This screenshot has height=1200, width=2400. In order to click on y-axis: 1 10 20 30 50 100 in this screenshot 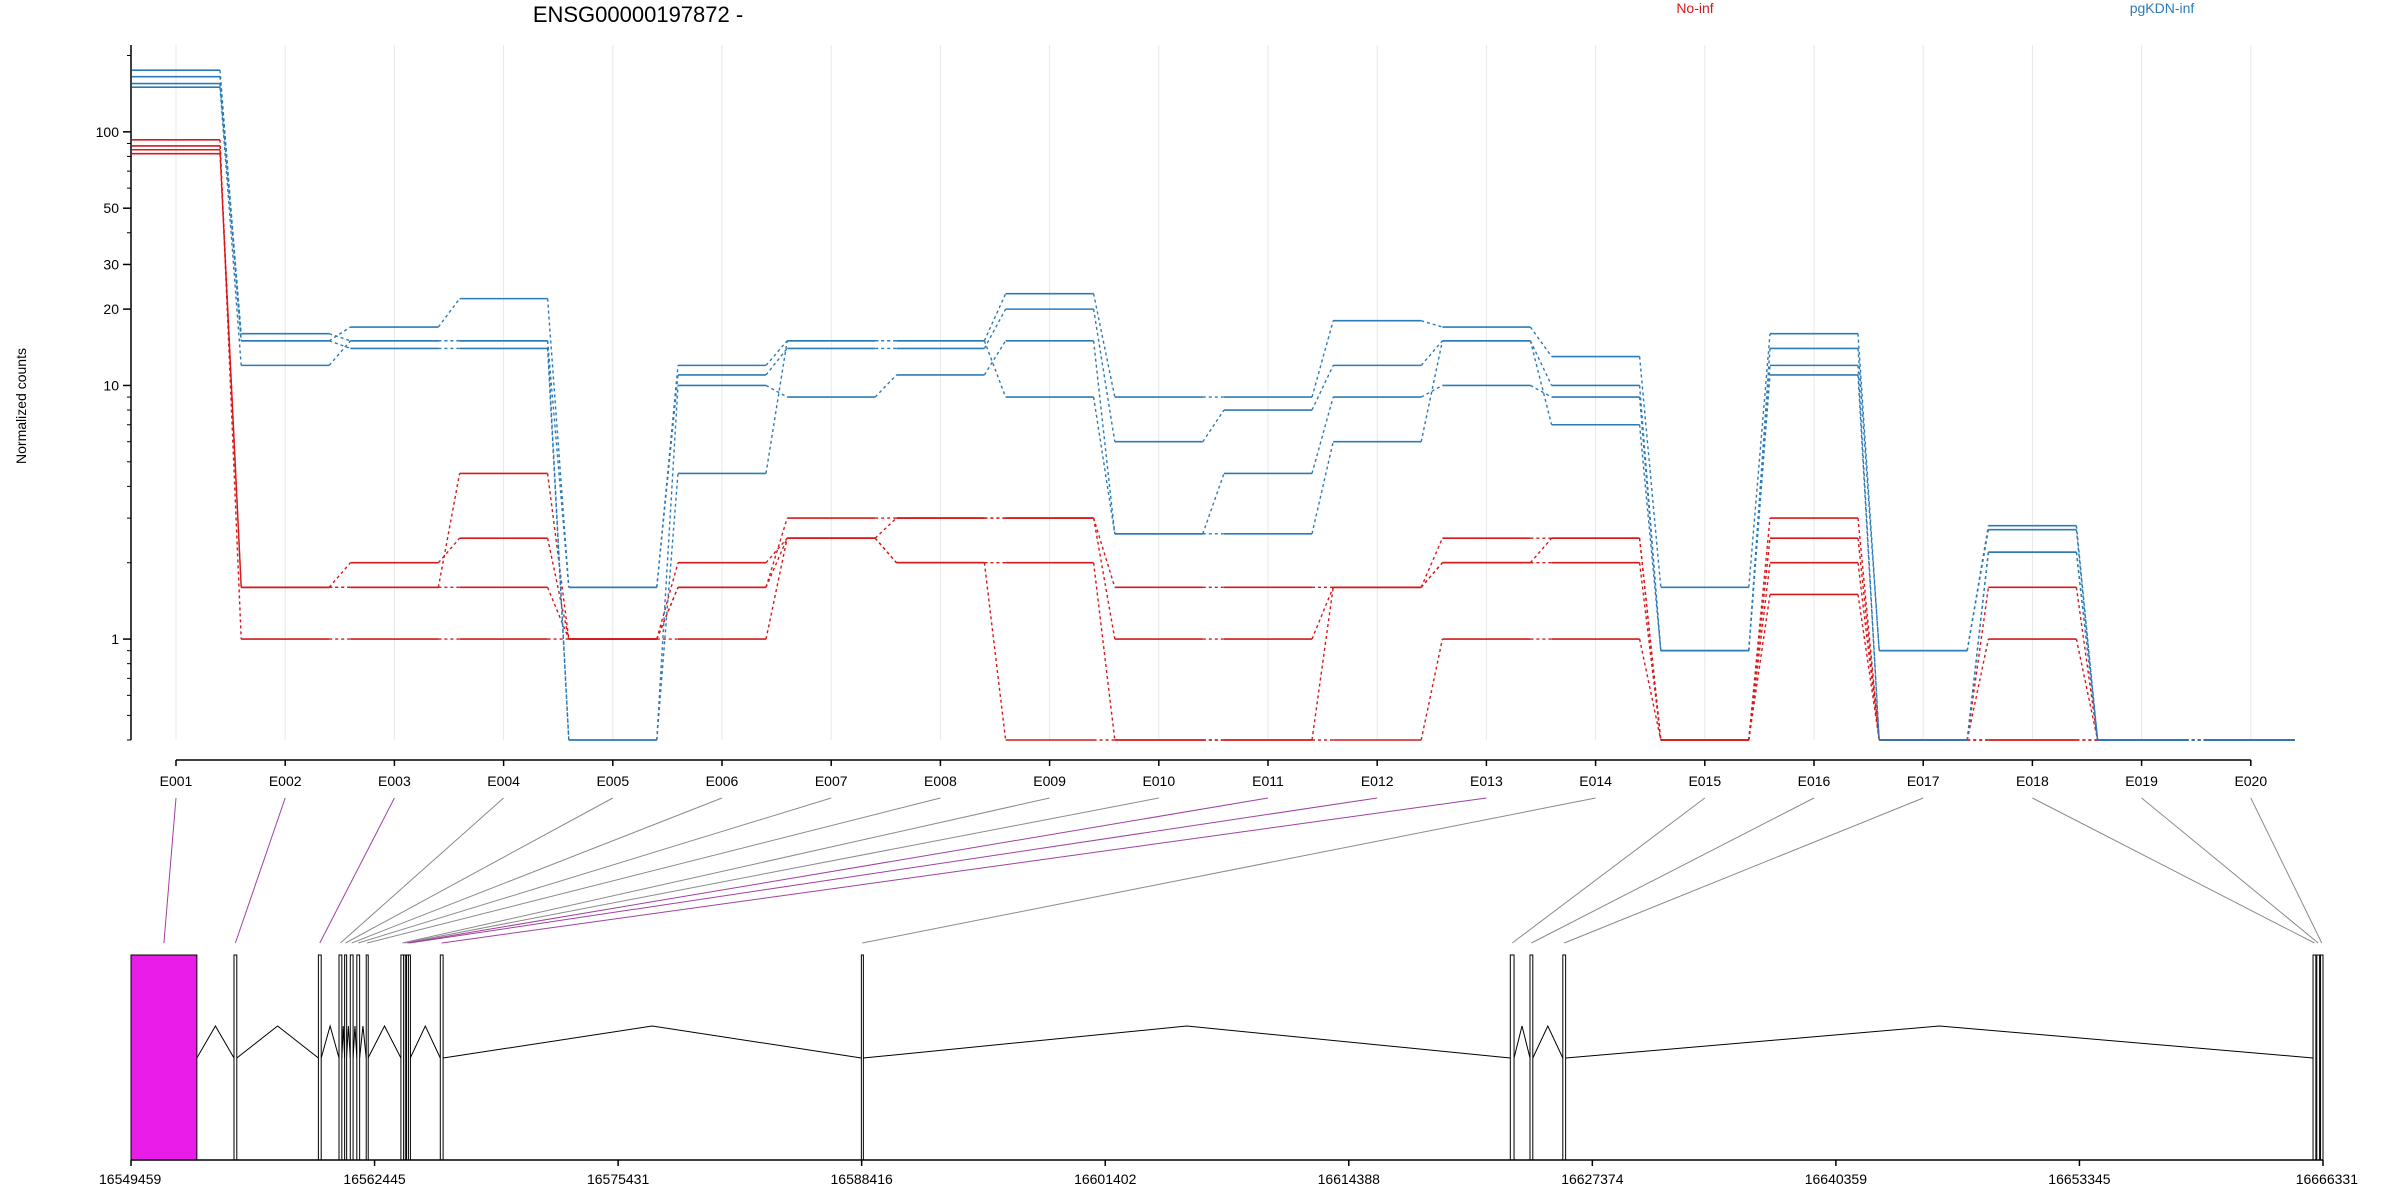, I will do `click(114, 393)`.